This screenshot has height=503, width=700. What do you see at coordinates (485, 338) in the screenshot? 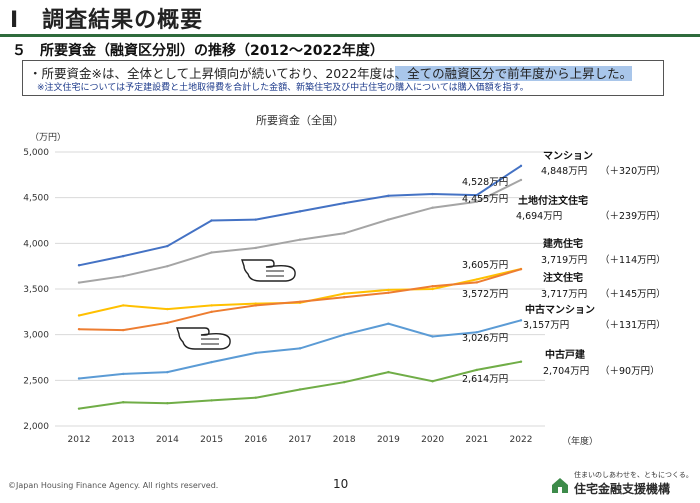
I see `annotation-2021: 3,026万円` at bounding box center [485, 338].